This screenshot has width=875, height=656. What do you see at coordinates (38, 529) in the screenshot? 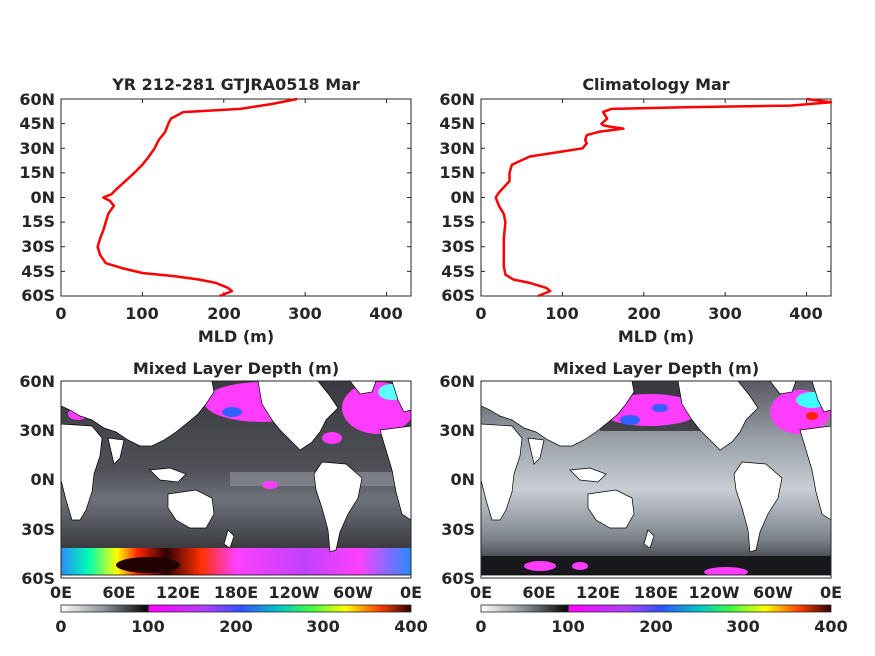
I see `lat-tick-label: 30S` at bounding box center [38, 529].